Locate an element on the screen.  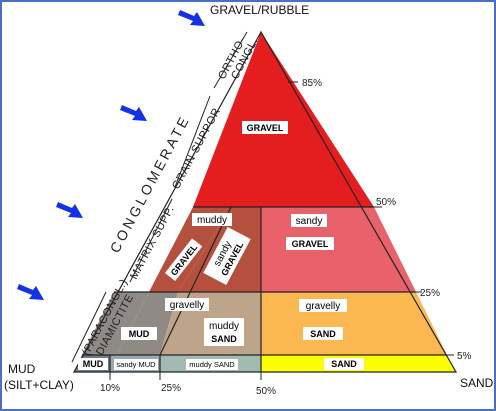
label-mud: MUD is located at coordinates (93, 364).